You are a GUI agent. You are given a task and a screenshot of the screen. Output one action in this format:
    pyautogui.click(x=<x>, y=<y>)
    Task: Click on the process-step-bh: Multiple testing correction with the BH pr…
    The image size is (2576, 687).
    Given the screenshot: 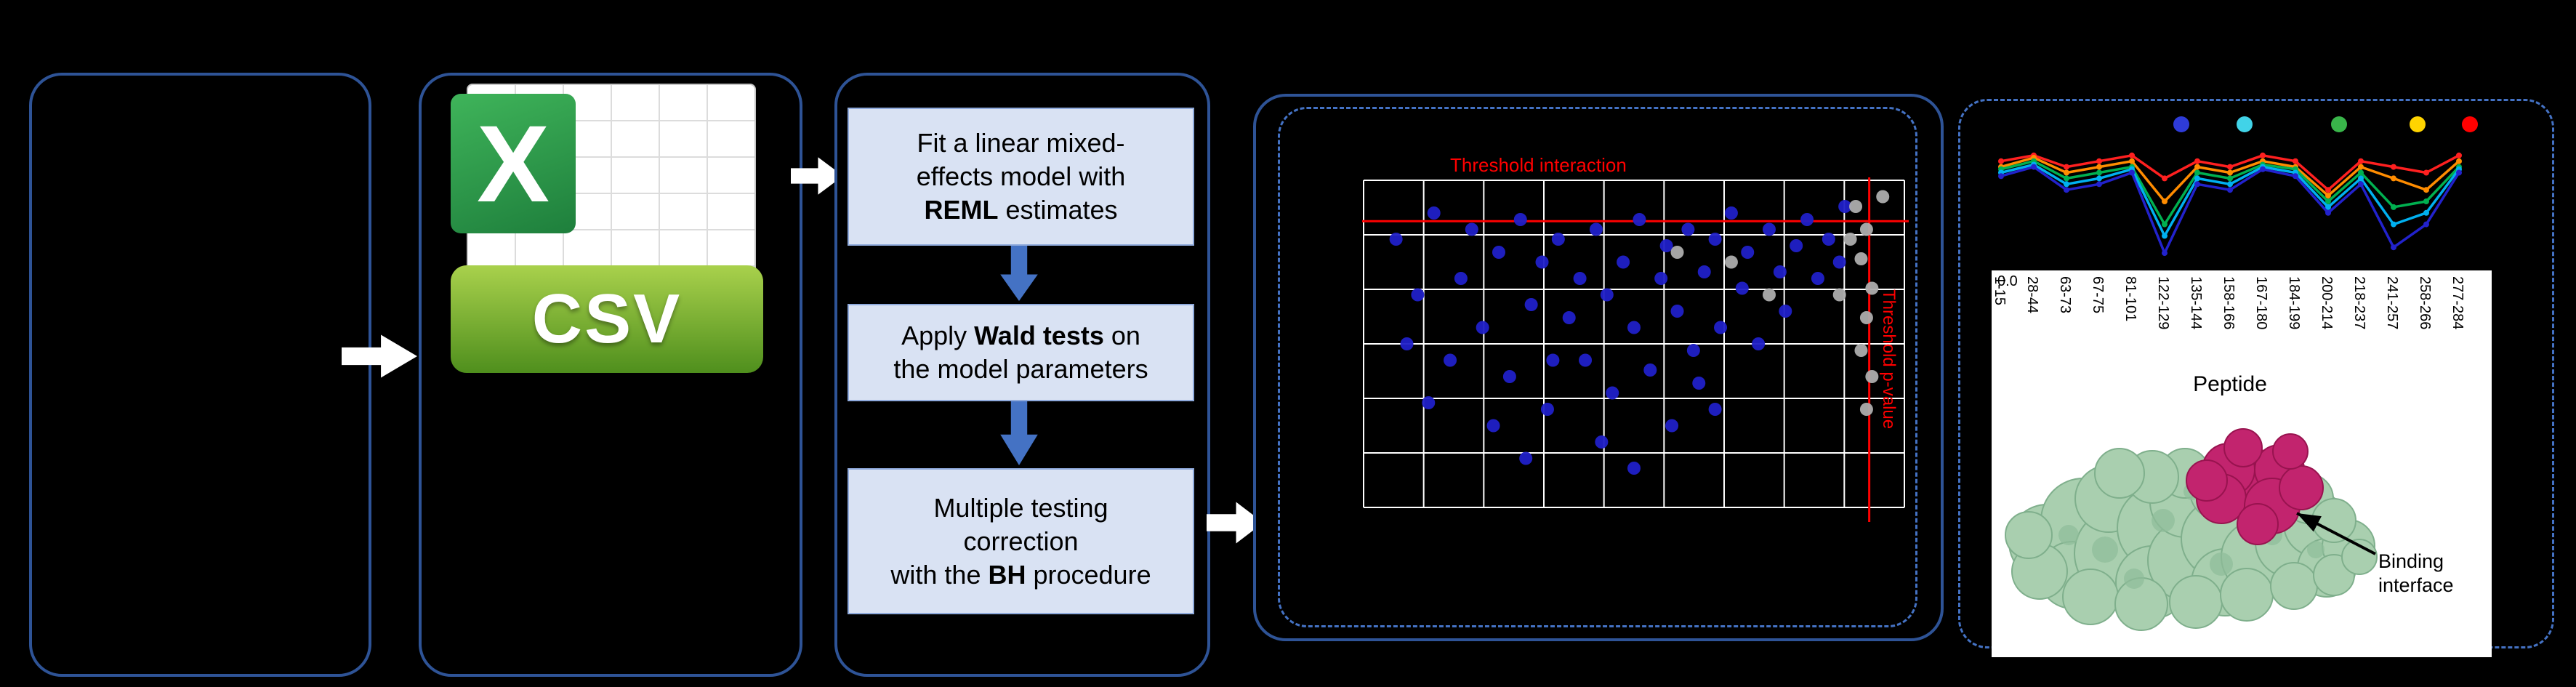 What is the action you would take?
    pyautogui.click(x=1021, y=541)
    